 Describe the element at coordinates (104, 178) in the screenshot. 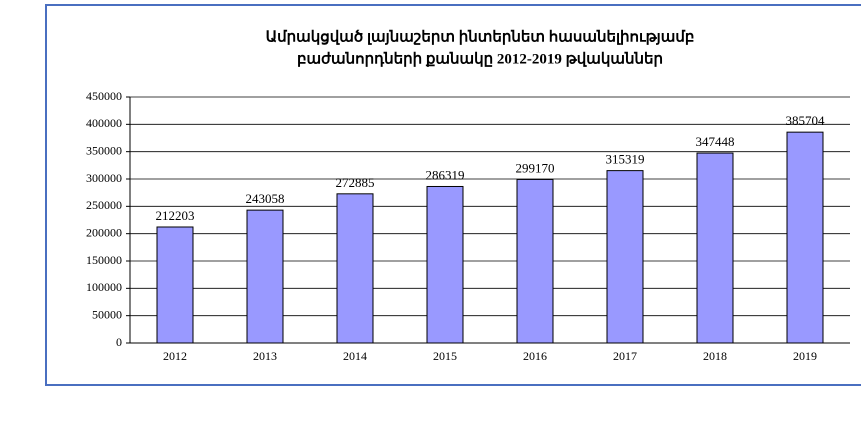

I see `y-tick-label: 300000` at that location.